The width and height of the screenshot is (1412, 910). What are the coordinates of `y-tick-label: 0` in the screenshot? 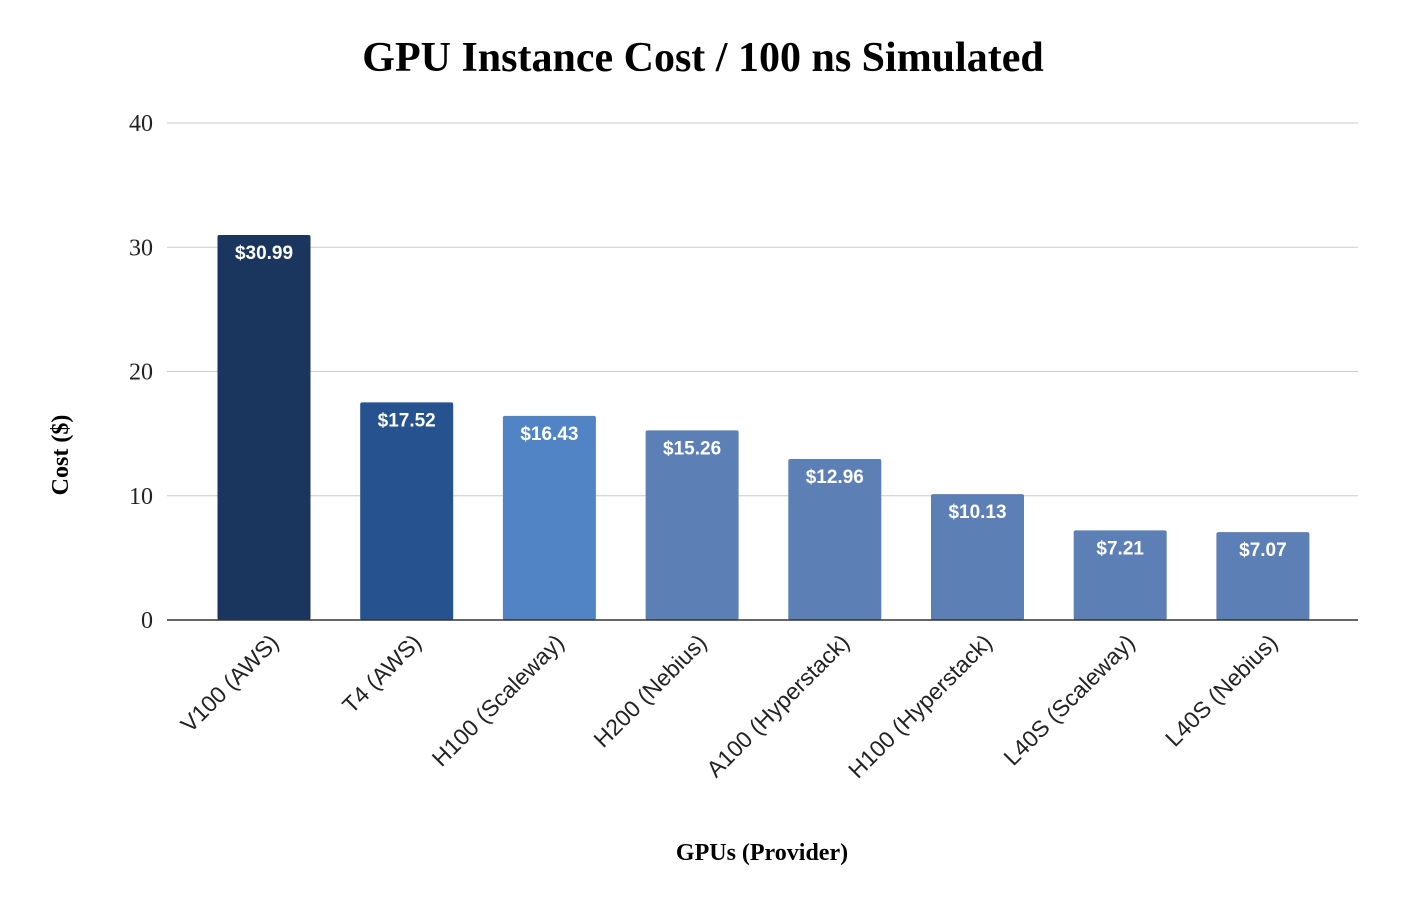 It's located at (147, 621).